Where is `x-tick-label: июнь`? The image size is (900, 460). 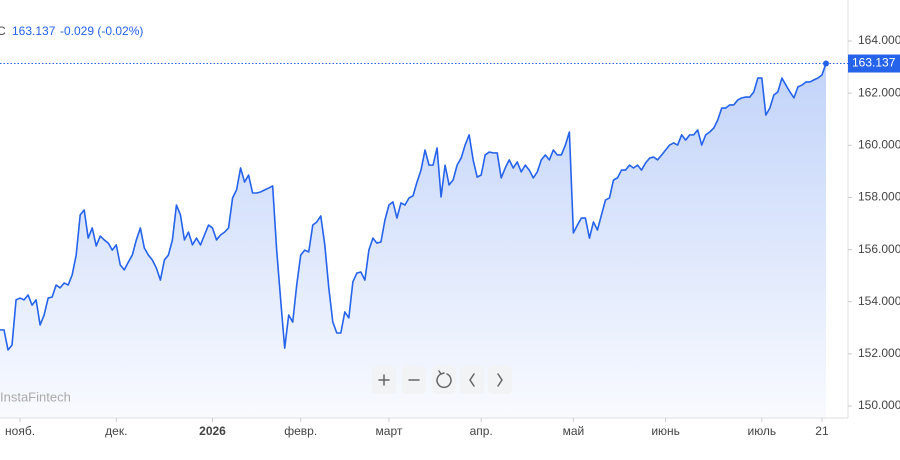
x-tick-label: июнь is located at coordinates (665, 431).